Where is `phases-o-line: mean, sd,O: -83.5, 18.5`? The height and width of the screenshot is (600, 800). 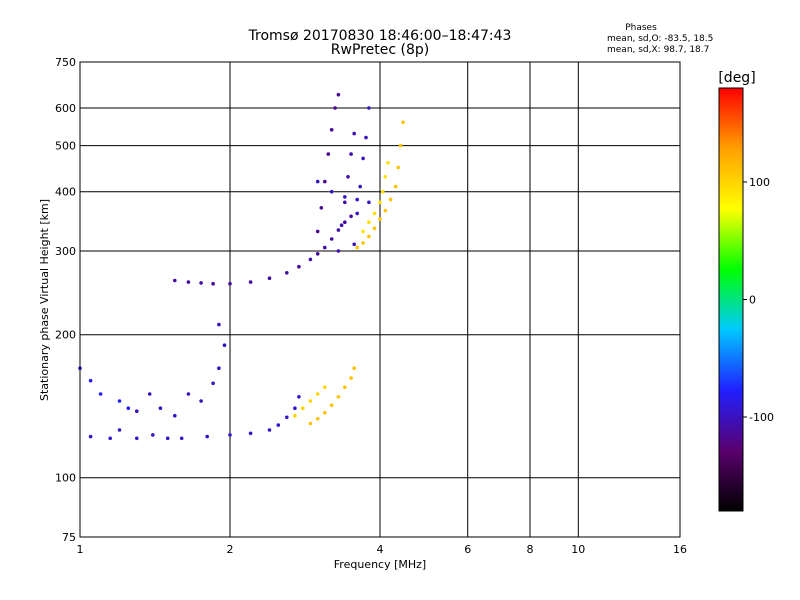
phases-o-line: mean, sd,O: -83.5, 18.5 is located at coordinates (660, 39).